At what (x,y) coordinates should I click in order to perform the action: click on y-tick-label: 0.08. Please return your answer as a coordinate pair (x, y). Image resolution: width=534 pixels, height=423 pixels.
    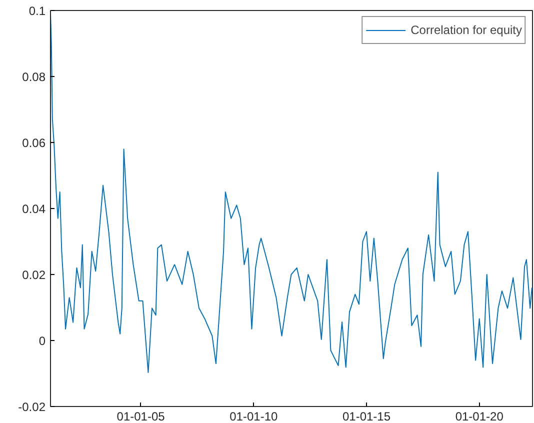
    Looking at the image, I should click on (34, 77).